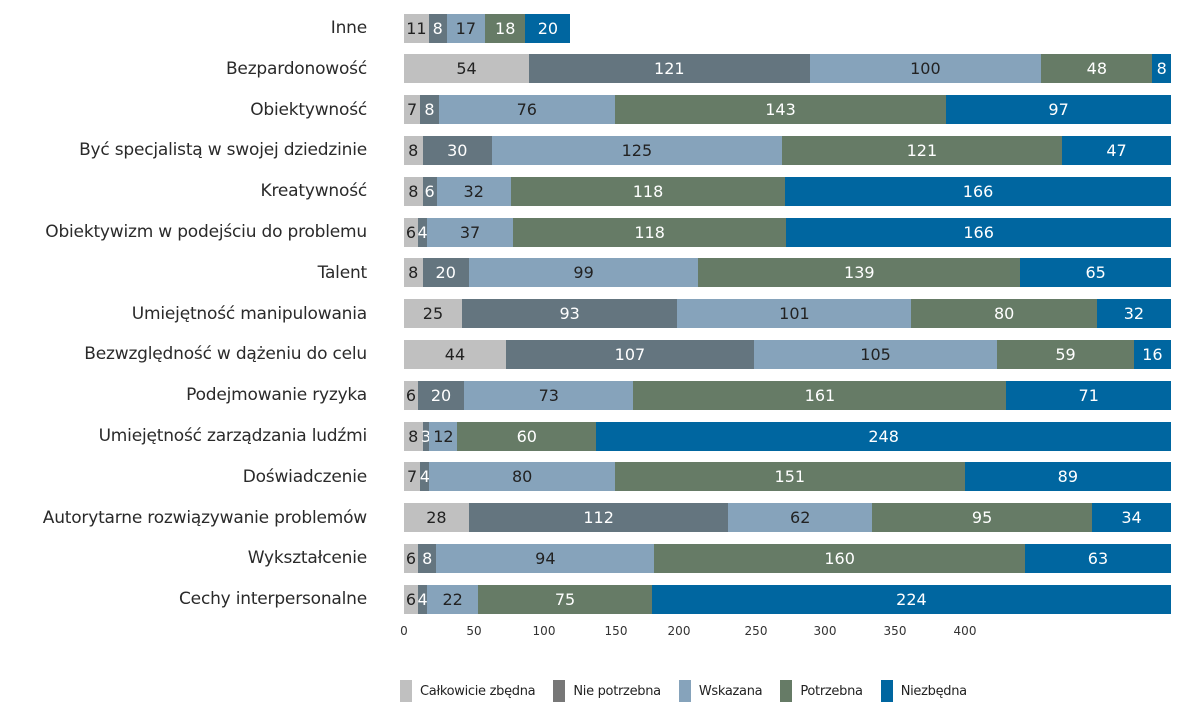 This screenshot has width=1202, height=715. What do you see at coordinates (1058, 110) in the screenshot?
I see `bar-segment: 97` at bounding box center [1058, 110].